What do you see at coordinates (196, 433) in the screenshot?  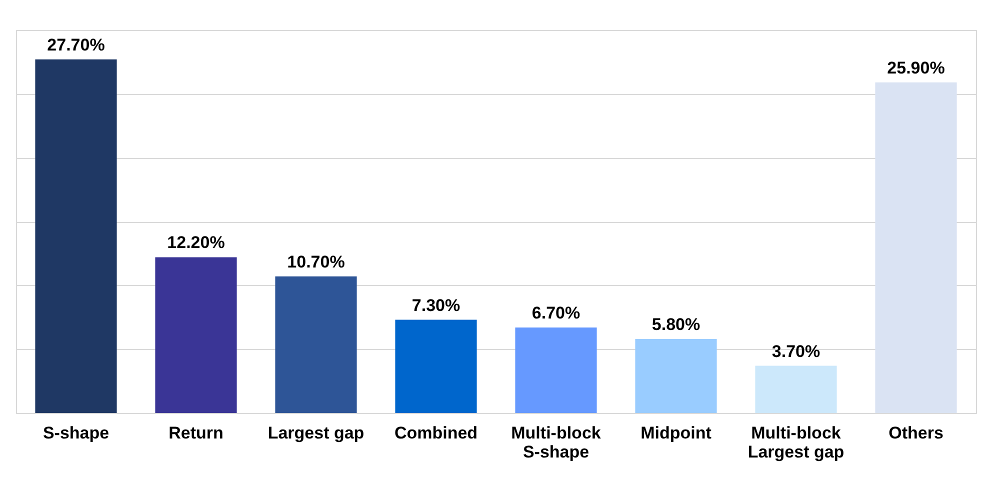 I see `x-tick-label: Return` at bounding box center [196, 433].